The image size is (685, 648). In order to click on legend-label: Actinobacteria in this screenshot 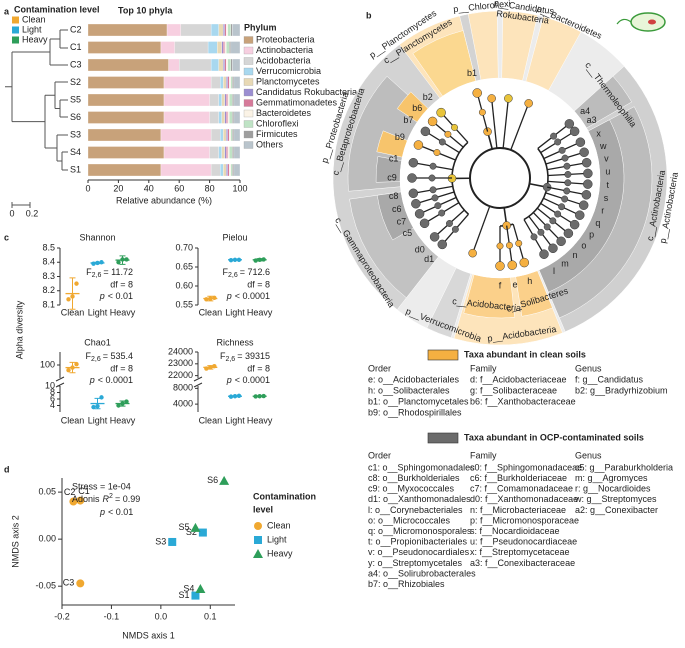, I will do `click(284, 50)`.